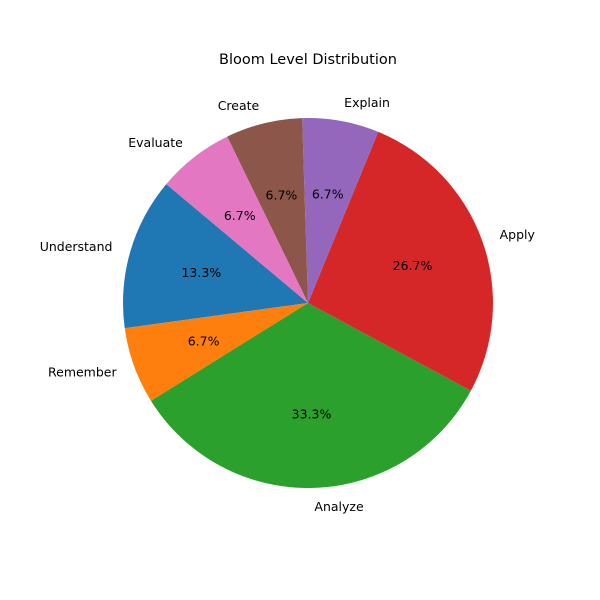 This screenshot has height=600, width=600. I want to click on pct-label-remember: 6.7%, so click(204, 340).